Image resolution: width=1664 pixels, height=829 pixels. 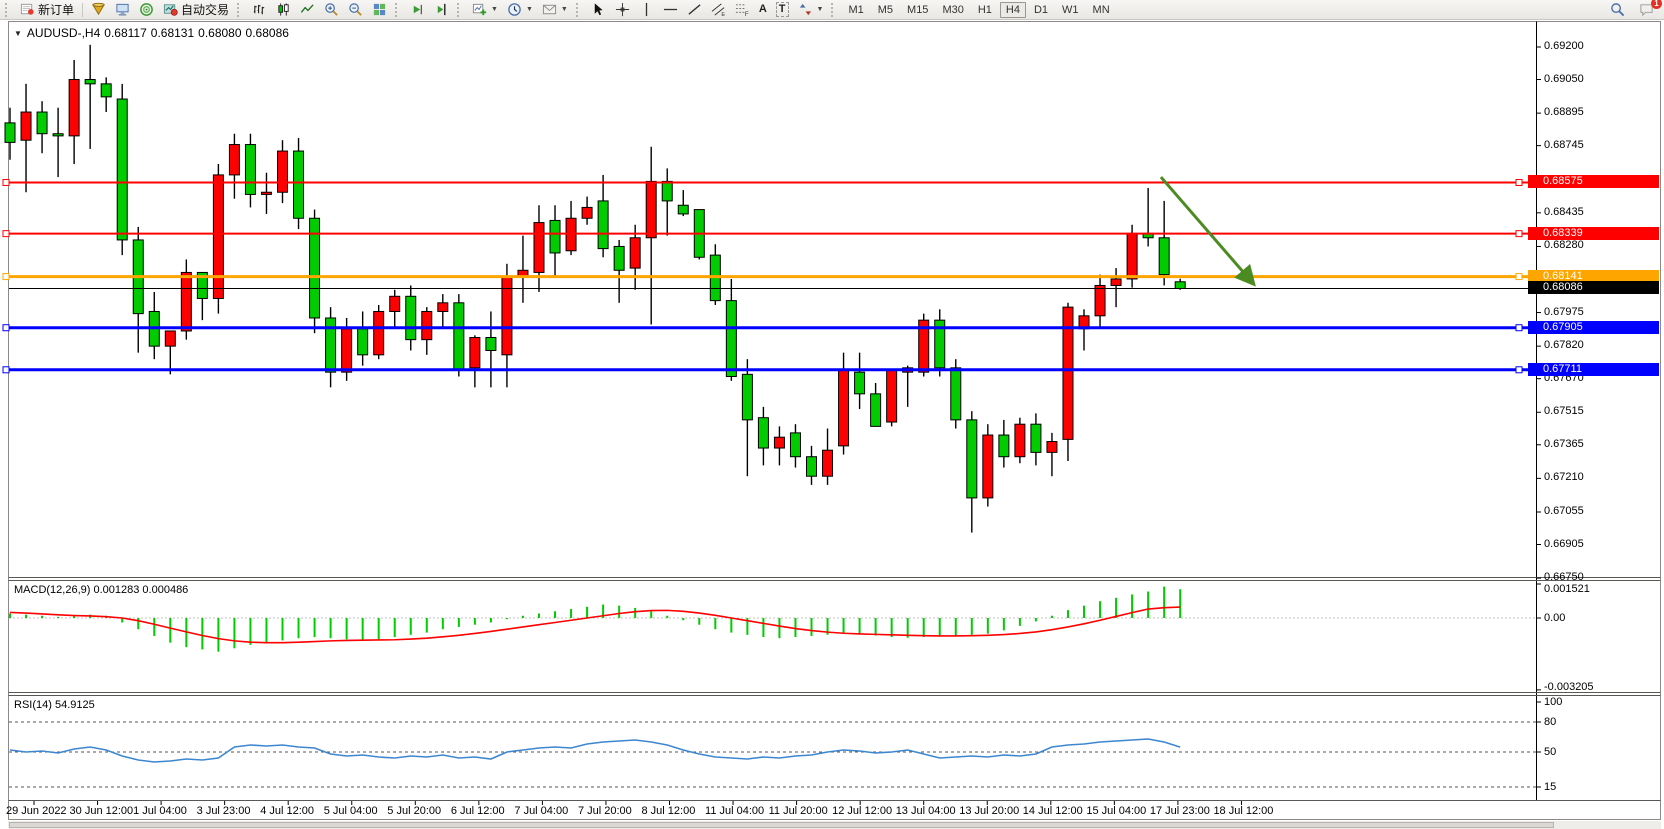 I want to click on signals-button, so click(x=146, y=9).